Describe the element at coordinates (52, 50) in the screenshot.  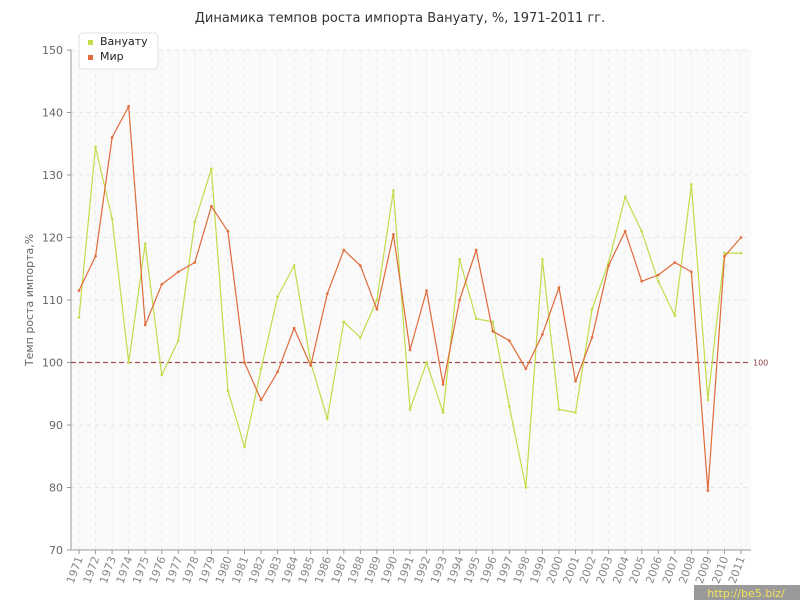
I see `y-tick-label: 150` at that location.